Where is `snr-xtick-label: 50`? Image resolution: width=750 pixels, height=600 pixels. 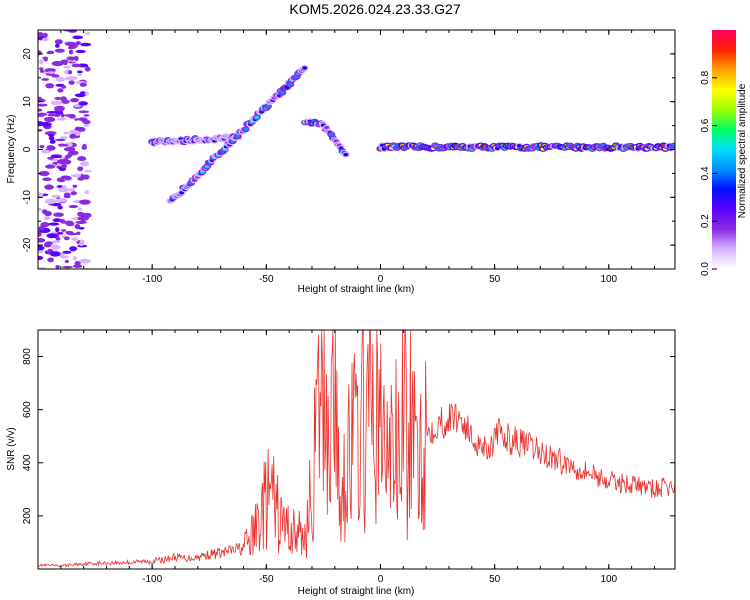
snr-xtick-label: 50 is located at coordinates (495, 579).